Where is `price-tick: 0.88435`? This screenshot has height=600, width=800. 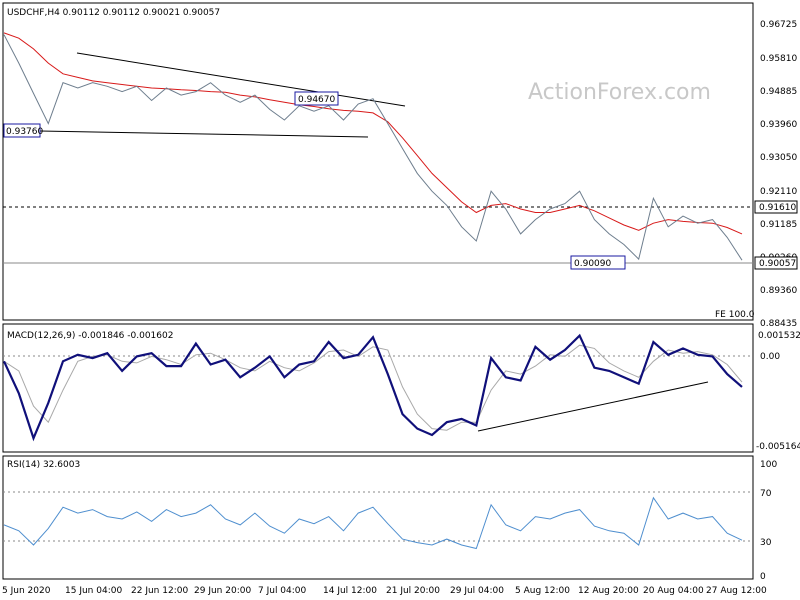 price-tick: 0.88435 is located at coordinates (778, 324).